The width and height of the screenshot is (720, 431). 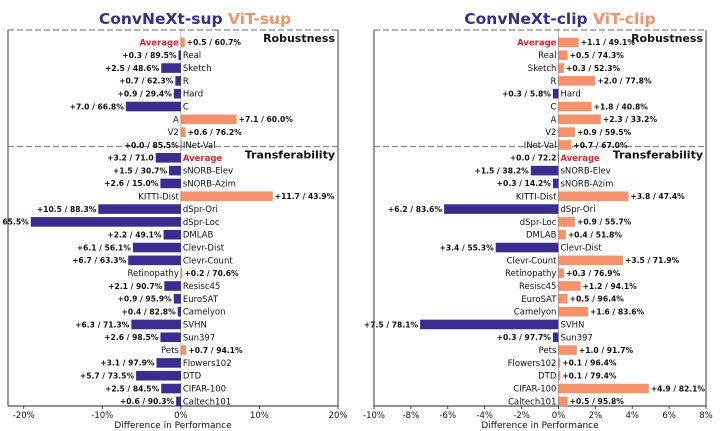 What do you see at coordinates (259, 19) in the screenshot?
I see `title-vit-sup: ViT-sup` at bounding box center [259, 19].